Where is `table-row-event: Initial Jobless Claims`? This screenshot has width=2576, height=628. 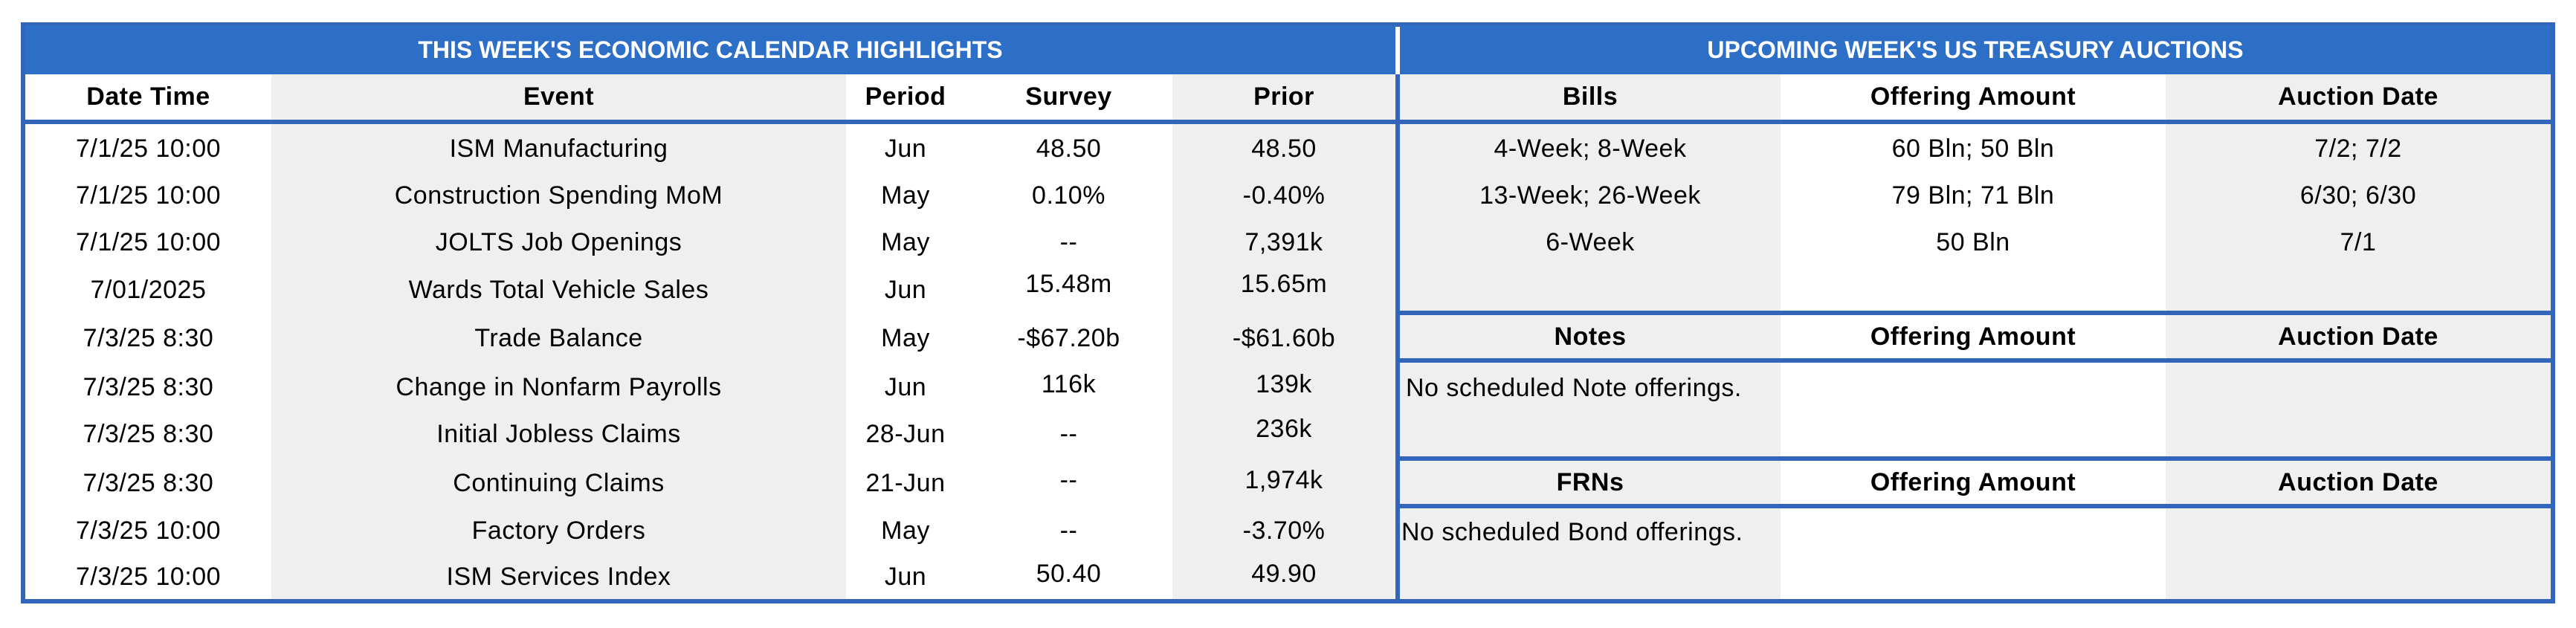
table-row-event: Initial Jobless Claims is located at coordinates (558, 434).